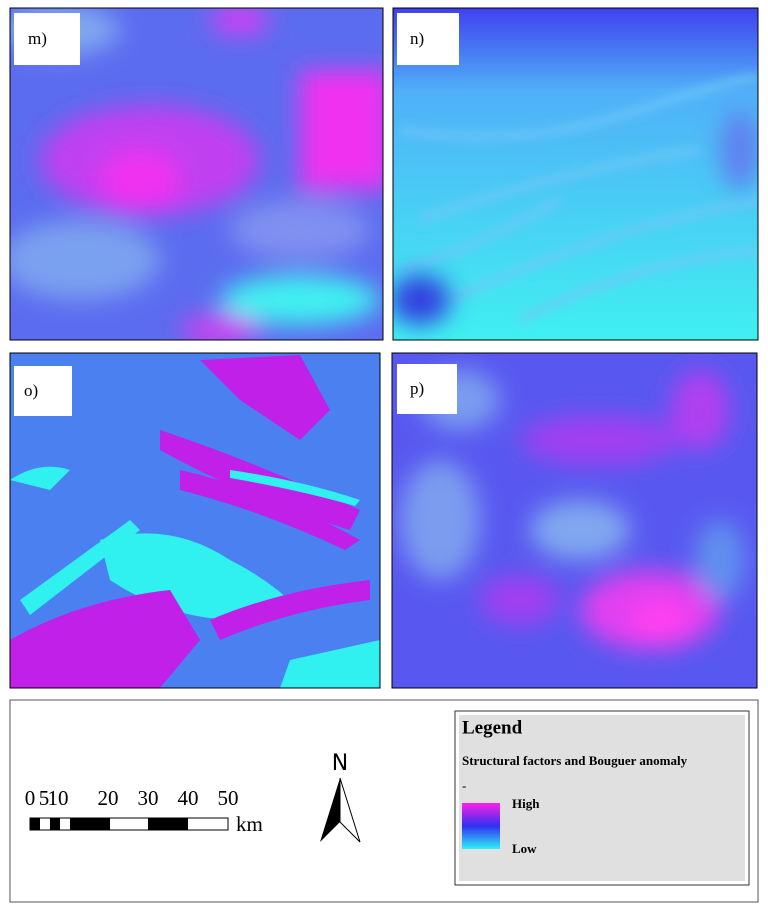 The image size is (768, 910). I want to click on legend-title: Legend, so click(492, 727).